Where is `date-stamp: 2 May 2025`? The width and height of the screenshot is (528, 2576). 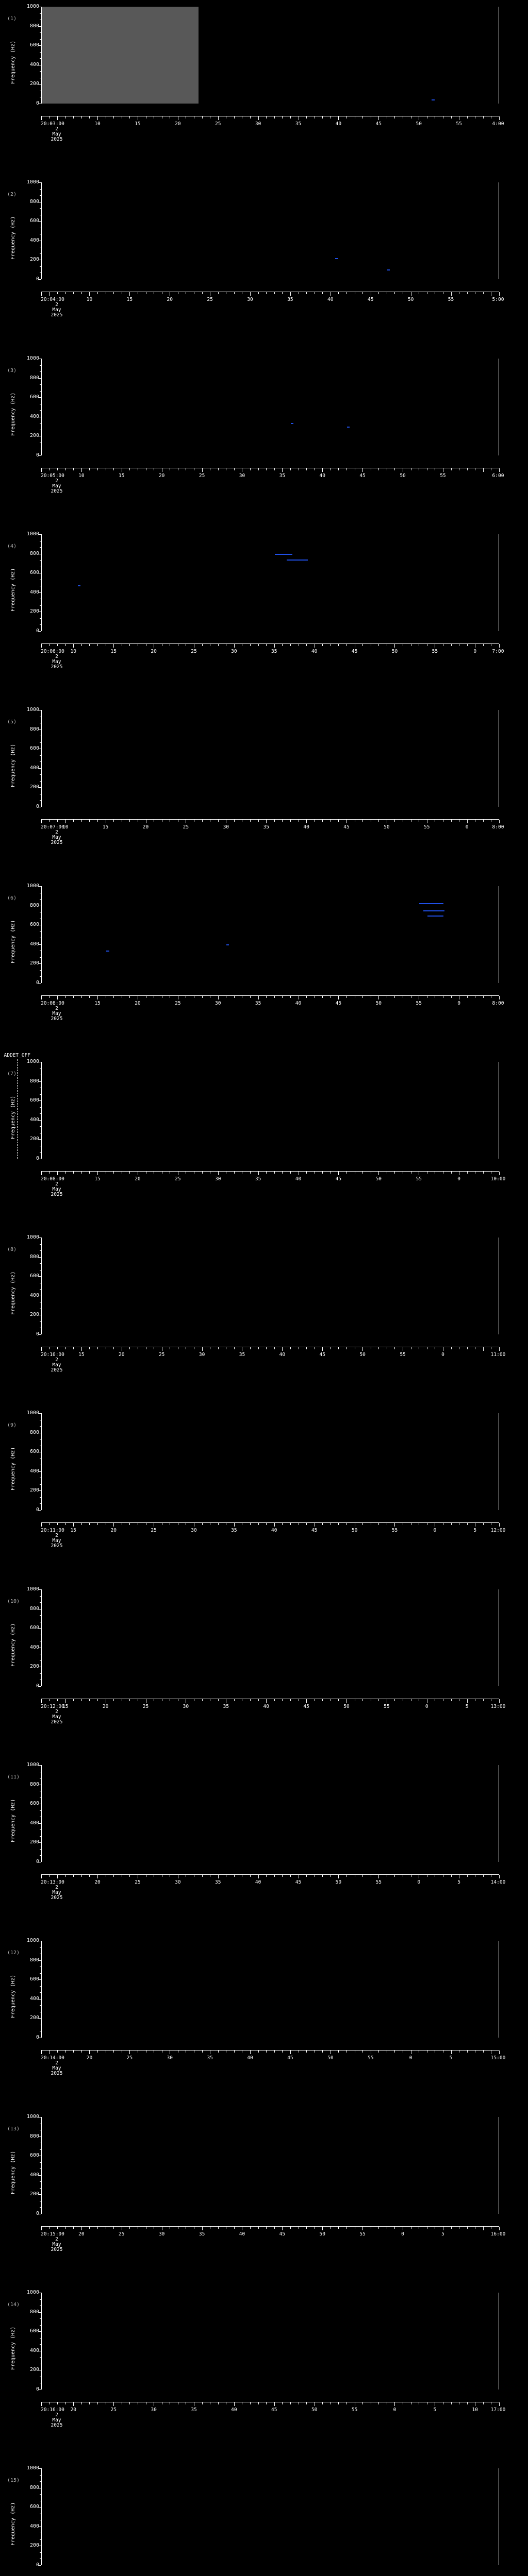
date-stamp: 2 May 2025 is located at coordinates (57, 2068).